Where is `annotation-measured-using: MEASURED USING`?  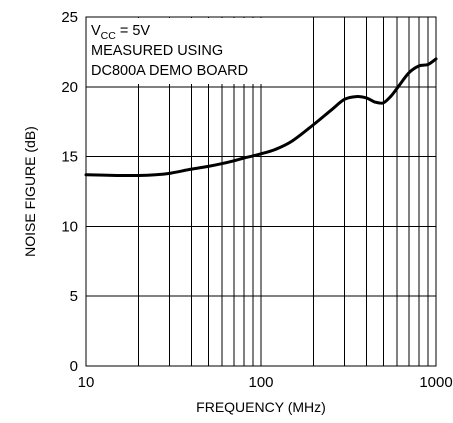
annotation-measured-using: MEASURED USING is located at coordinates (157, 51).